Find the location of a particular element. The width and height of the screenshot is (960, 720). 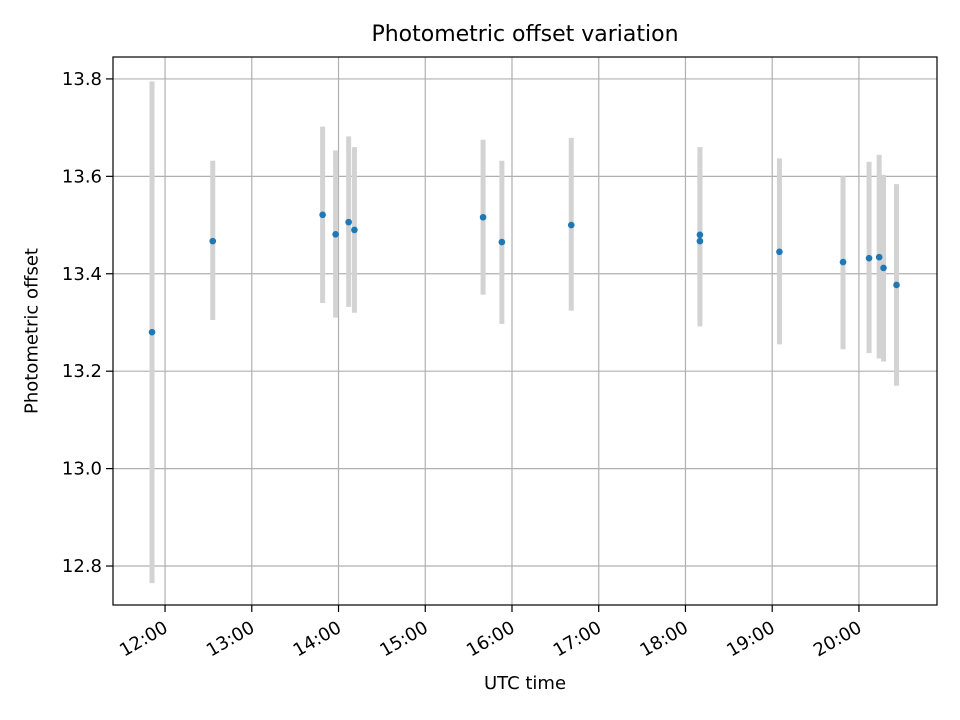

x-tick-label: 14:00 is located at coordinates (317, 639).